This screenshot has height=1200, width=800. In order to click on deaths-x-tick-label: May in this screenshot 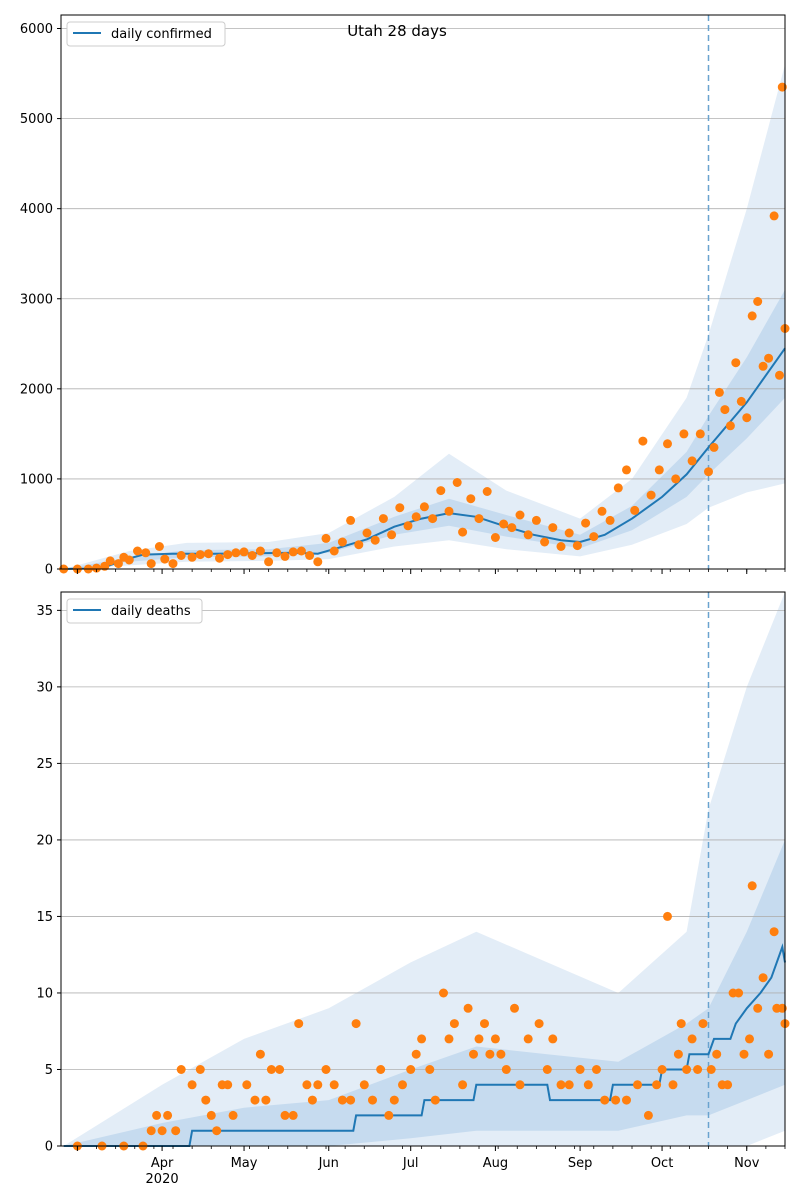, I will do `click(244, 1163)`.